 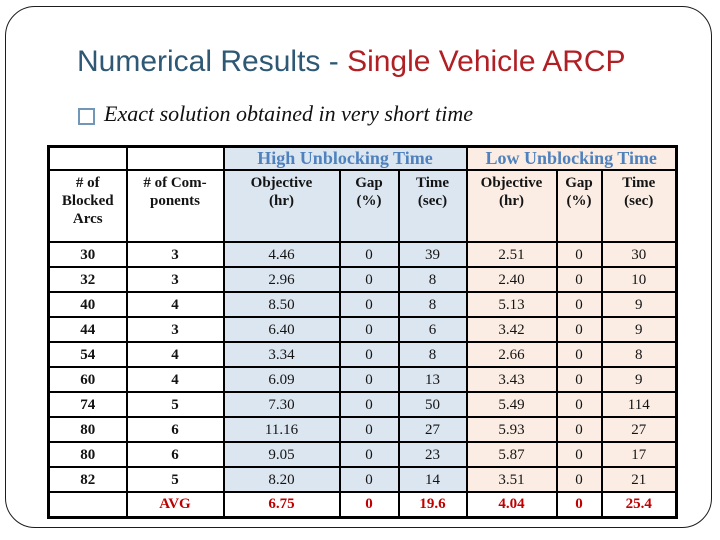 I want to click on table-row: 54 4 3.34 0 8 2.66 0 8, so click(x=362, y=354).